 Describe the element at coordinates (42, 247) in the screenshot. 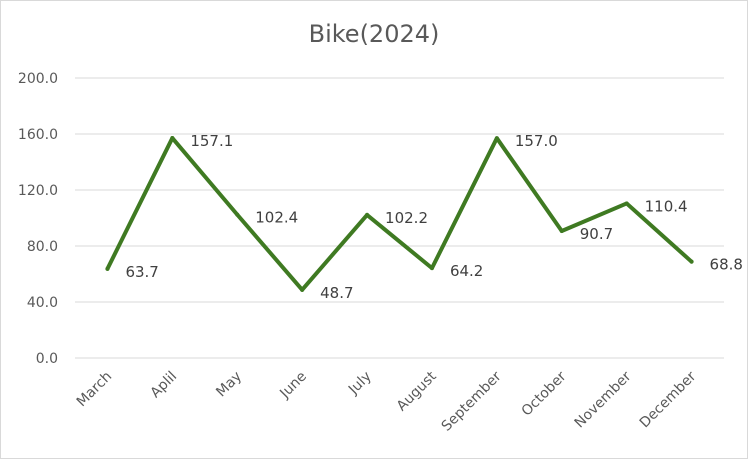

I see `y-tick-label: 80.0` at that location.